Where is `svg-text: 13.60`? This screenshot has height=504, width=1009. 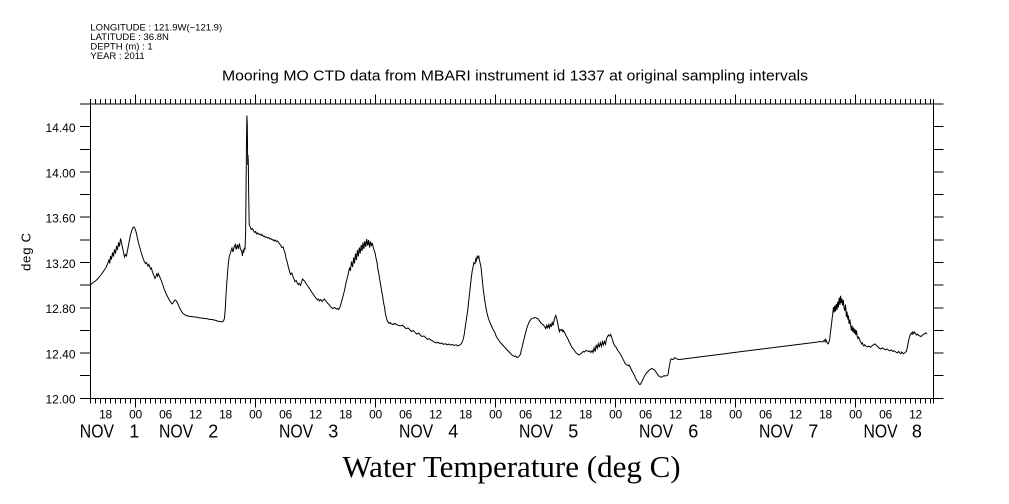
svg-text: 13.60 is located at coordinates (60, 219).